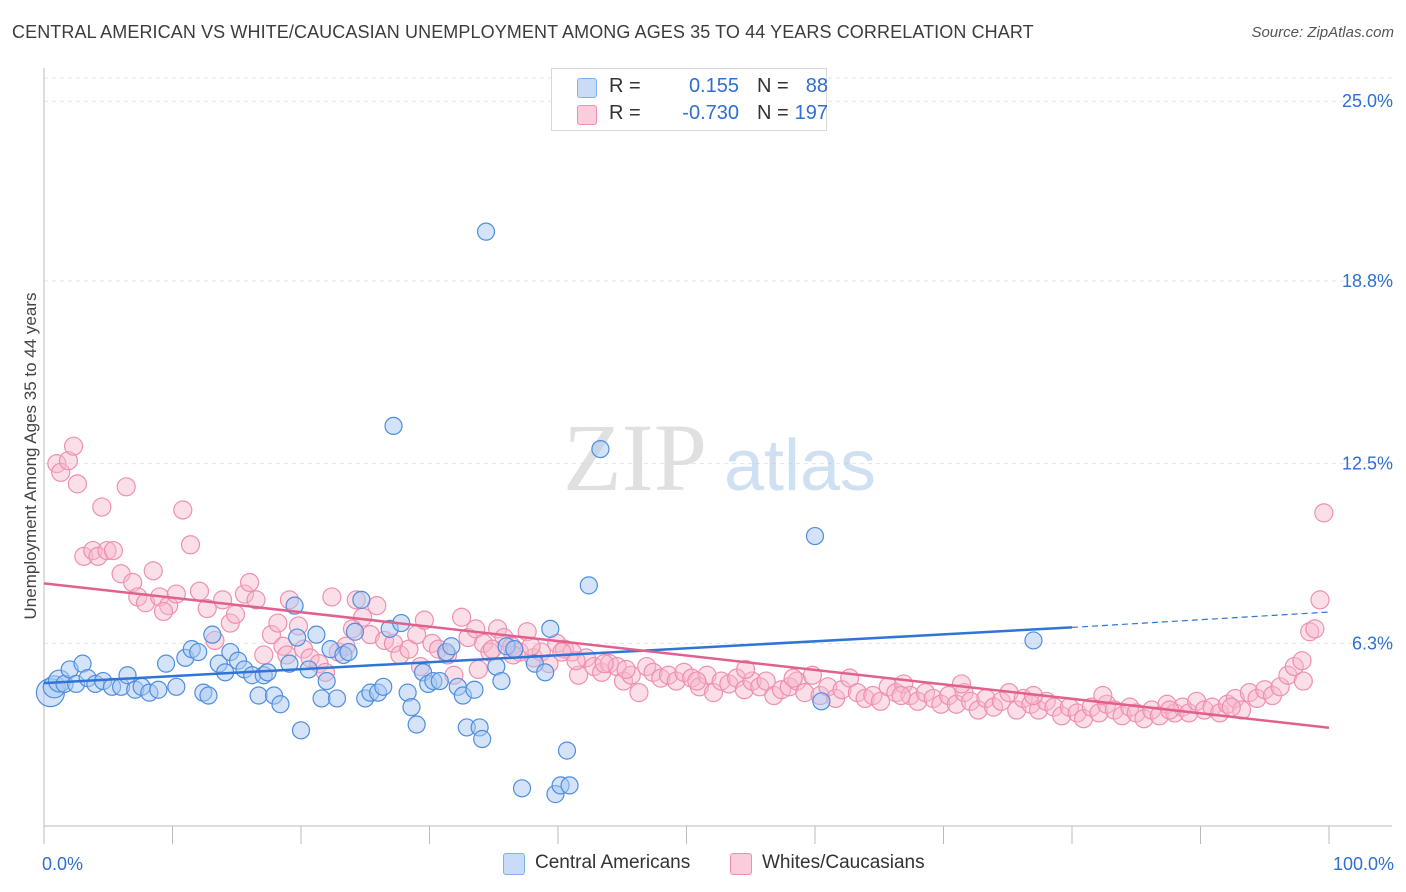 This screenshot has width=1406, height=892. I want to click on watermark-atlas: atlas, so click(800, 466).